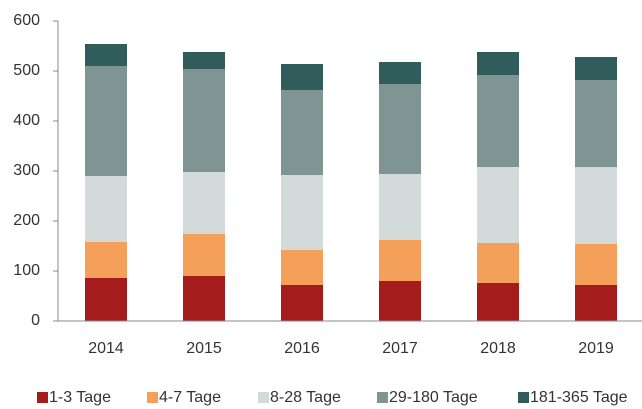 This screenshot has width=642, height=409. Describe the element at coordinates (302, 348) in the screenshot. I see `x-tick-label: 2016` at that location.